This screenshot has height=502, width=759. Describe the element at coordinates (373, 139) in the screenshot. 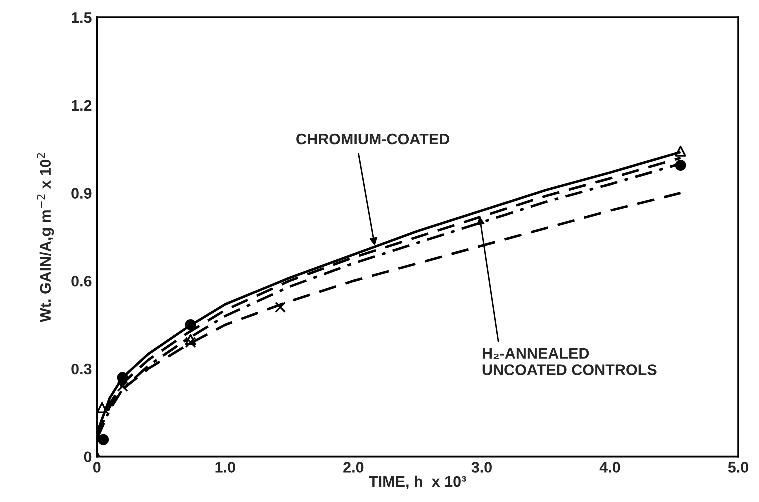

I see `annotation: CHROMIUM-COATED` at that location.